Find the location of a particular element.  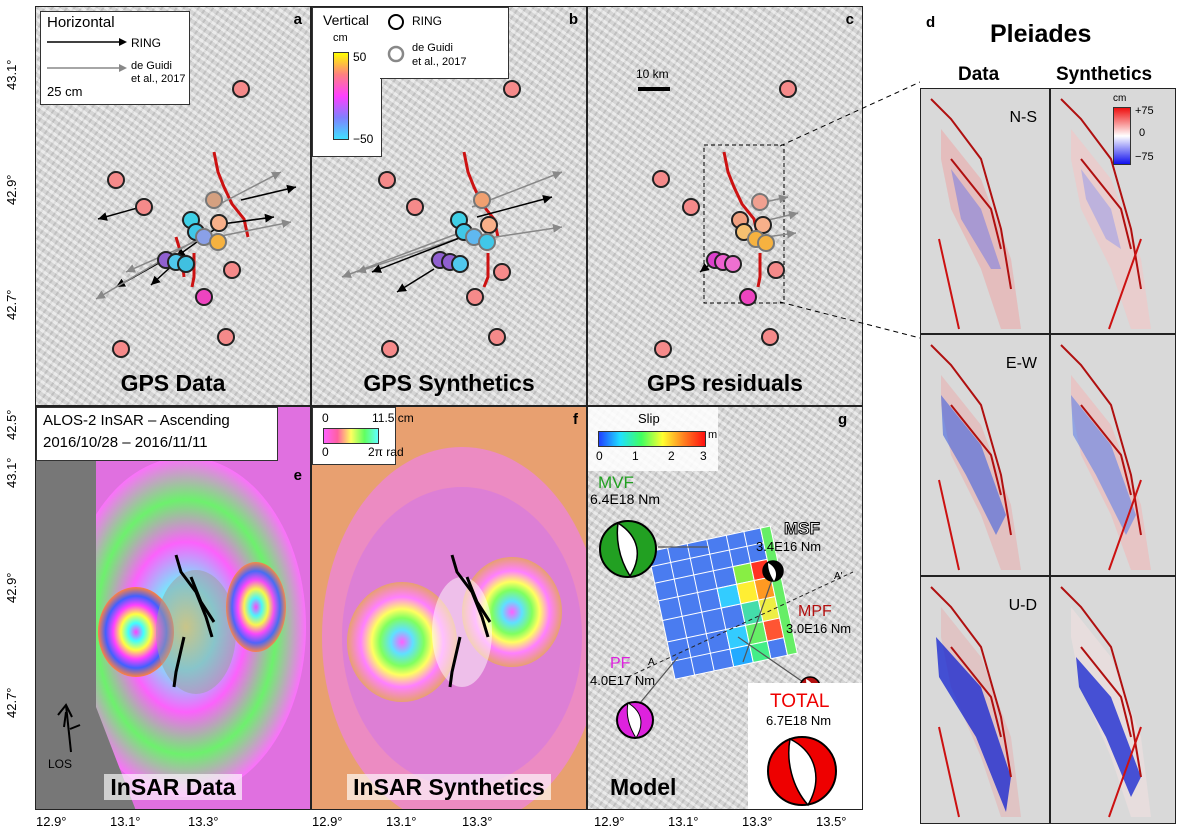

msf-name: MSF is located at coordinates (802, 529).